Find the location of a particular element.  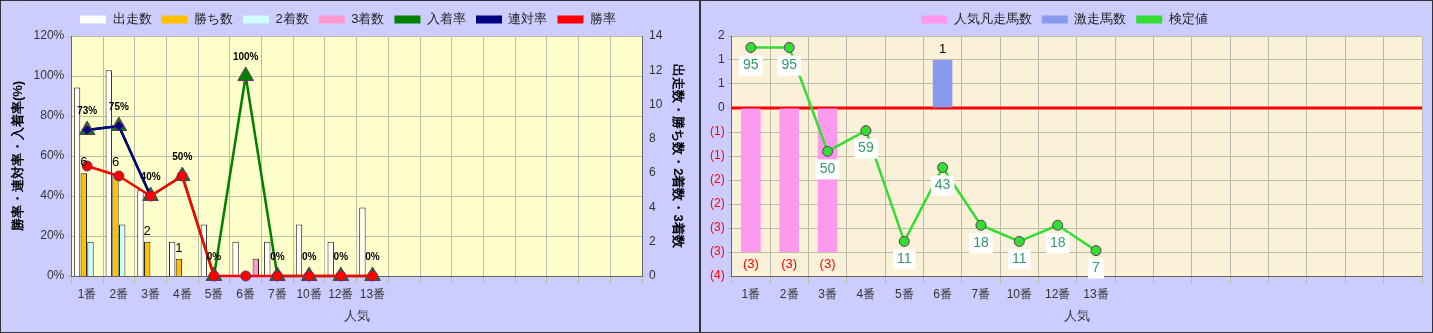

data-label: 7 is located at coordinates (1096, 267).